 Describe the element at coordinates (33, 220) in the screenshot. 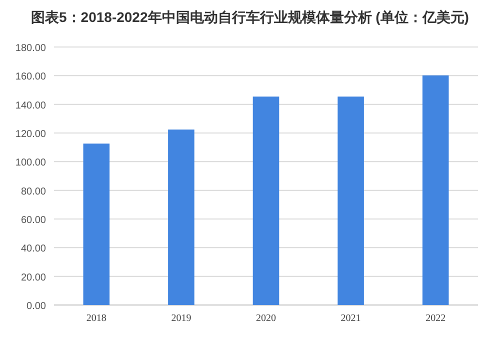

I see `y-tick-label: 60.00` at that location.